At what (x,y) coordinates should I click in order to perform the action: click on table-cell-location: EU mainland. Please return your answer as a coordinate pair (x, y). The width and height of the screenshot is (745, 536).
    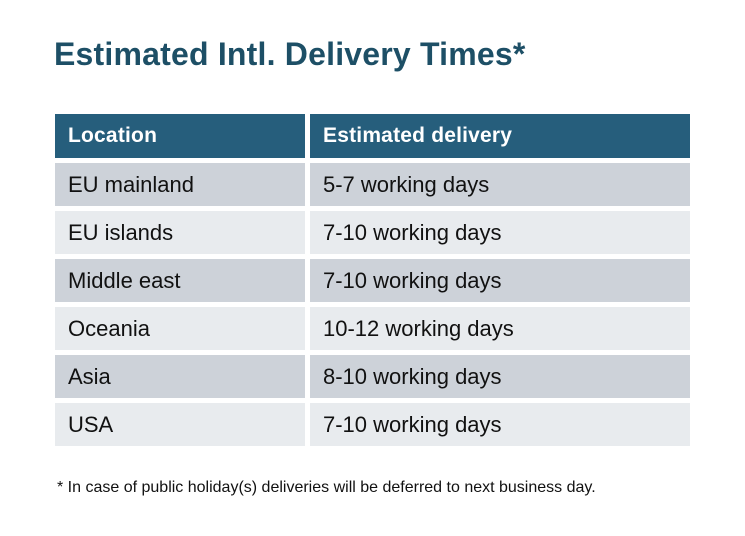
    Looking at the image, I should click on (180, 184).